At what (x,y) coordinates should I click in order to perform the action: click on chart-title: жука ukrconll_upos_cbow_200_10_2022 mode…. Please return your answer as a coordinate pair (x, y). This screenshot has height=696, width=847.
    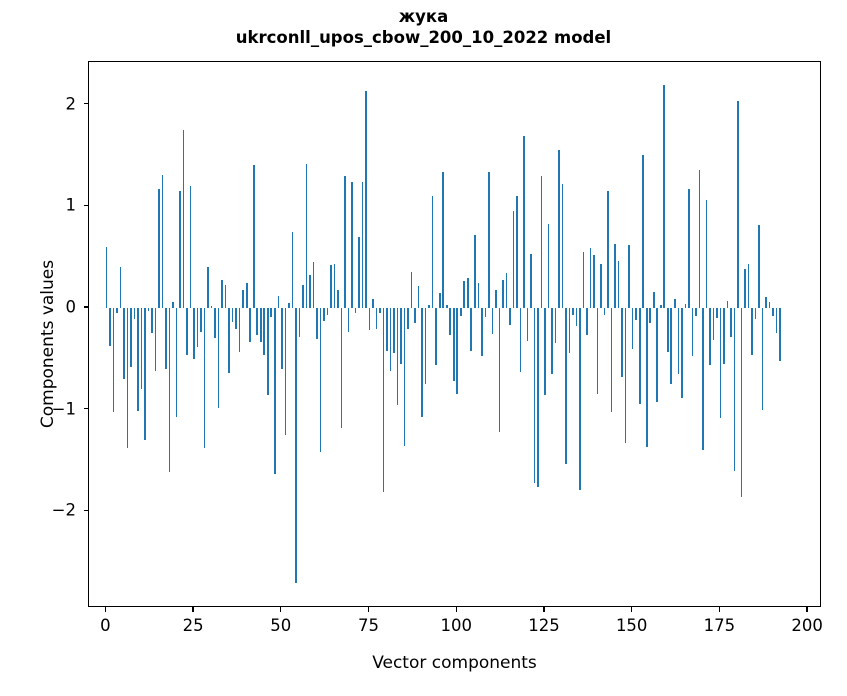
    Looking at the image, I should click on (423, 27).